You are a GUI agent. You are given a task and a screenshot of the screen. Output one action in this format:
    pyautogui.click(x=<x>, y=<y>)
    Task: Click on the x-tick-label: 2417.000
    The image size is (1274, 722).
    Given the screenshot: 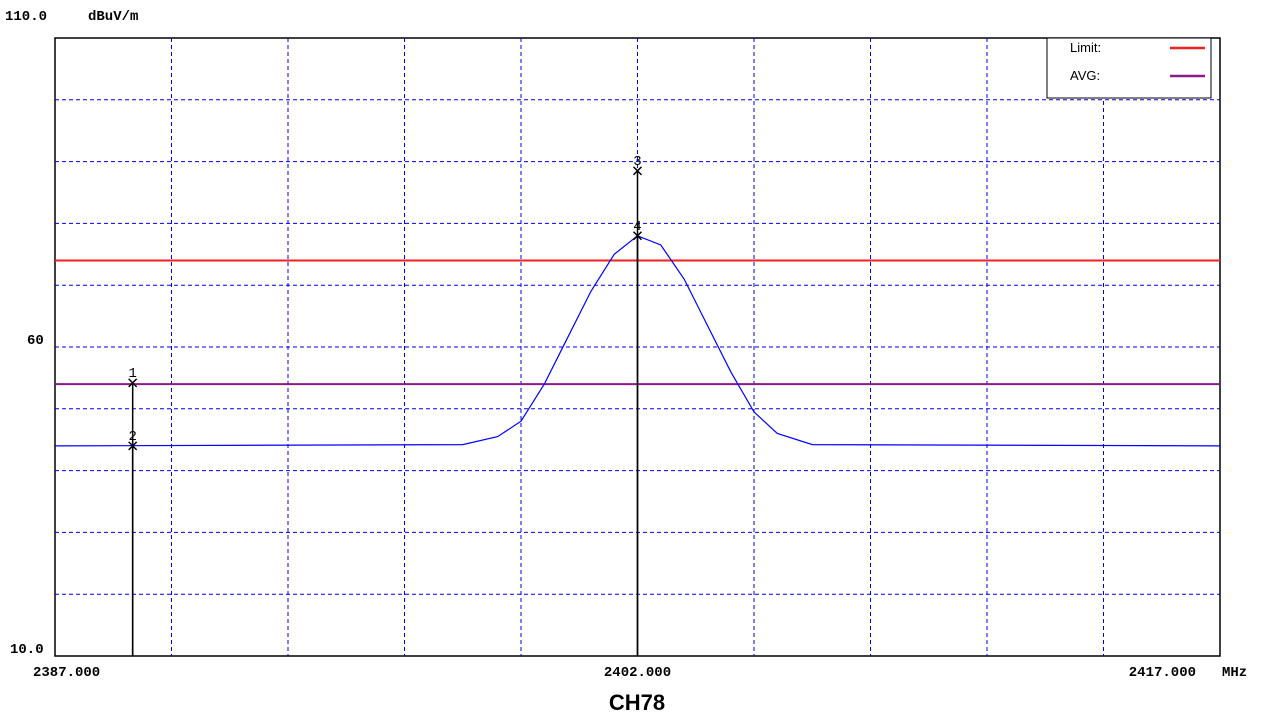 What is the action you would take?
    pyautogui.click(x=1162, y=673)
    